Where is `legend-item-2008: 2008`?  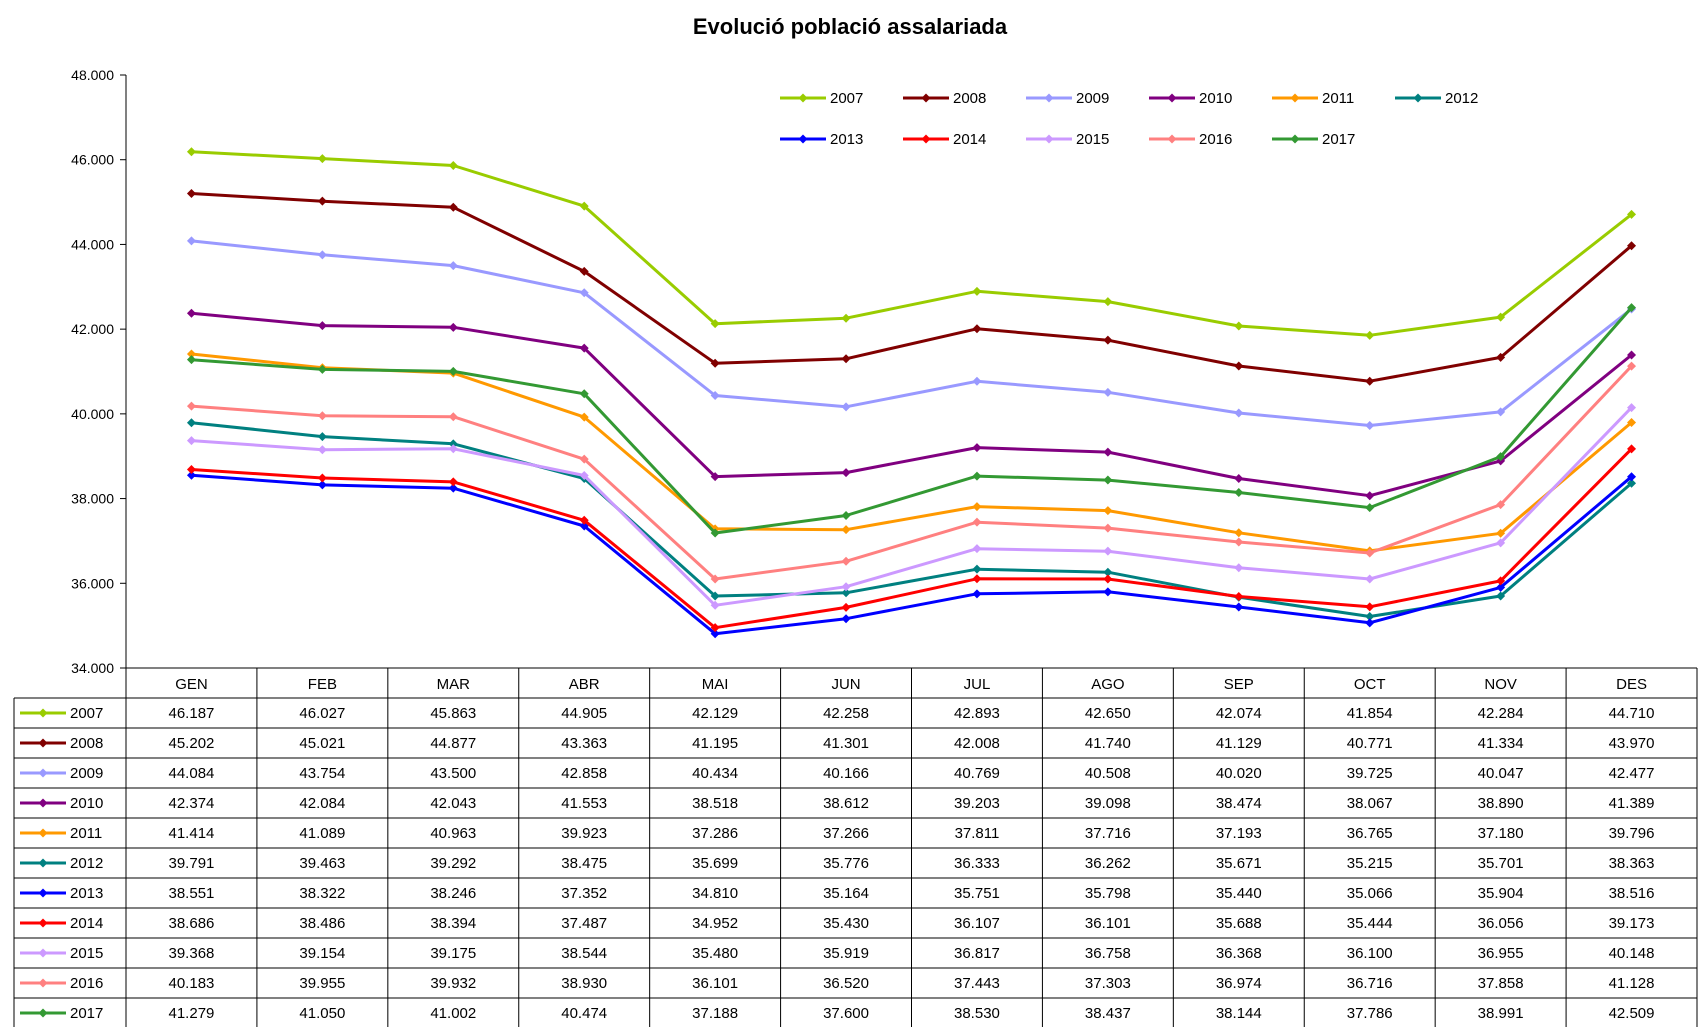
legend-item-2008: 2008 is located at coordinates (944, 98).